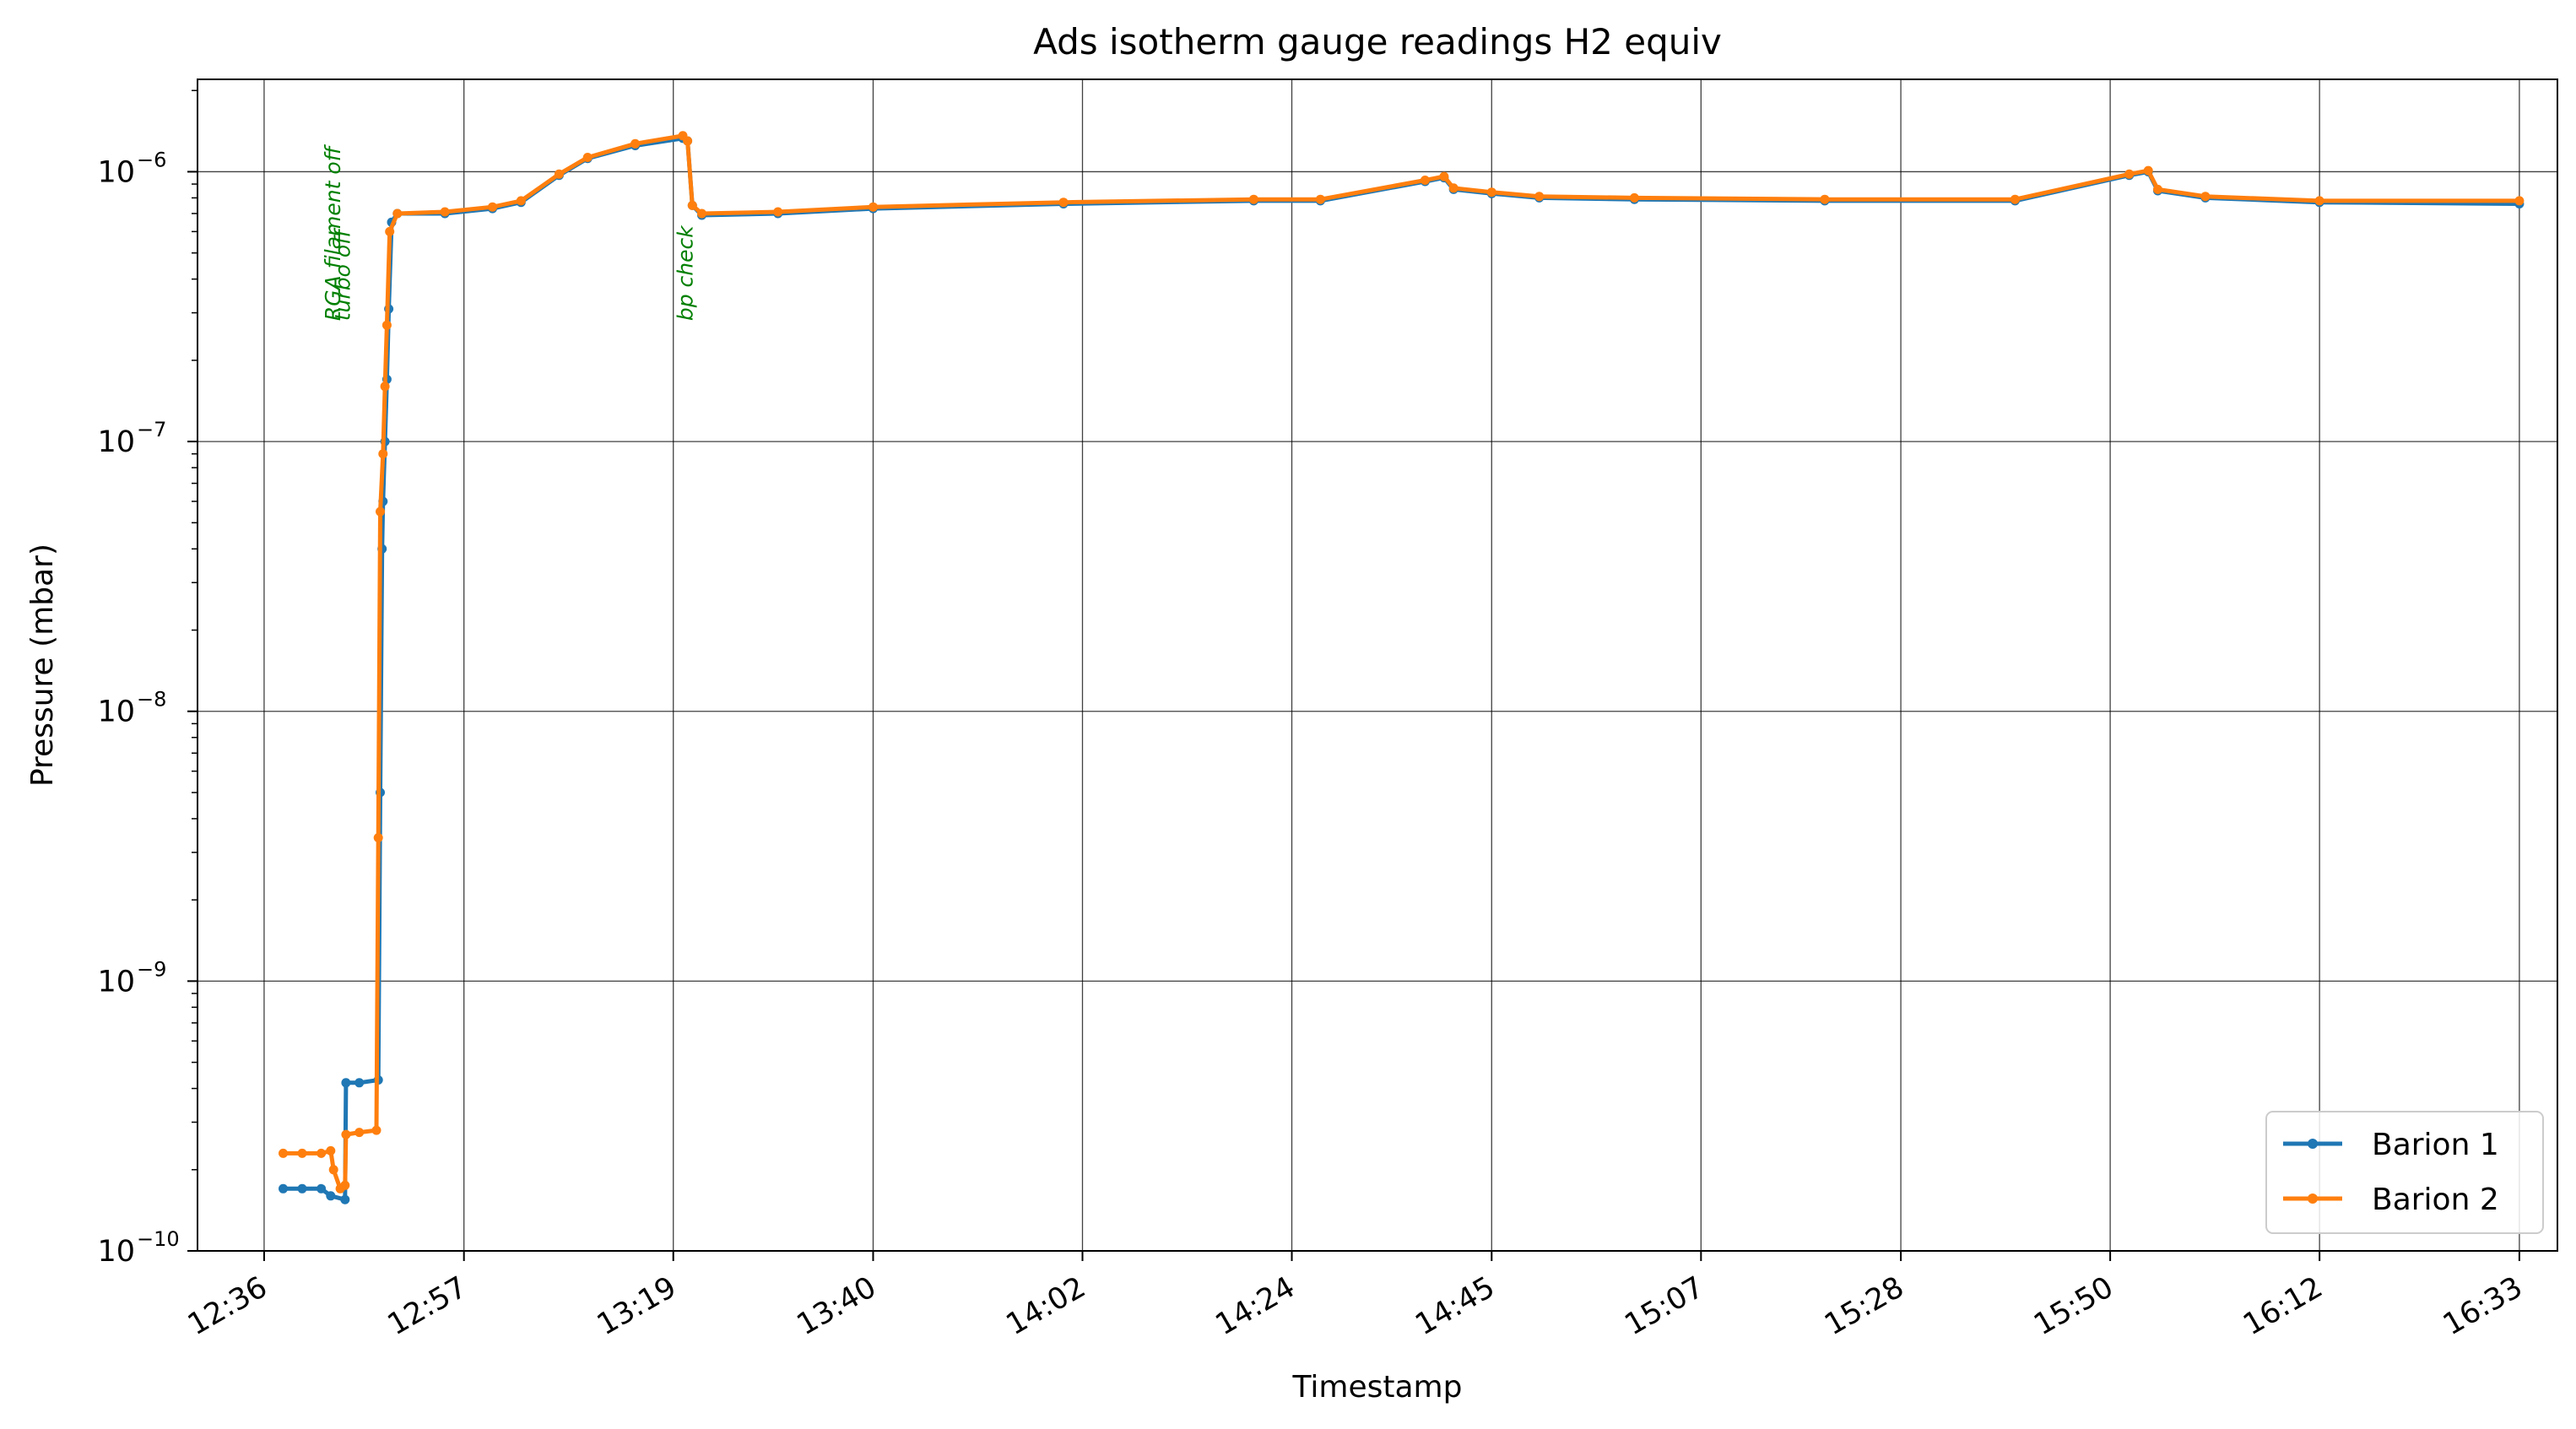  I want to click on y-tick-label-exponent: −6, so click(151, 159).